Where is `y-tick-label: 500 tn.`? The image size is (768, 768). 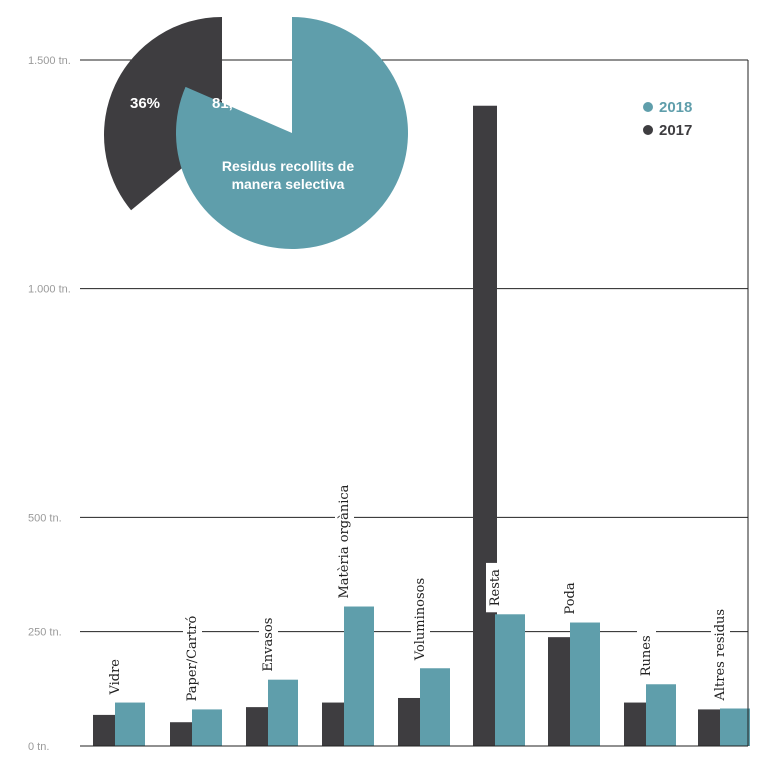
y-tick-label: 500 tn. is located at coordinates (45, 518).